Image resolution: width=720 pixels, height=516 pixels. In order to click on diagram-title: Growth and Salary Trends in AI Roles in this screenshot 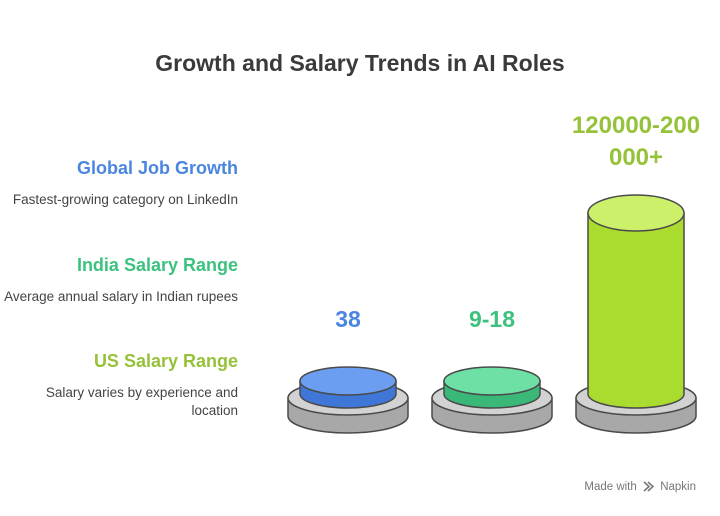, I will do `click(360, 63)`.